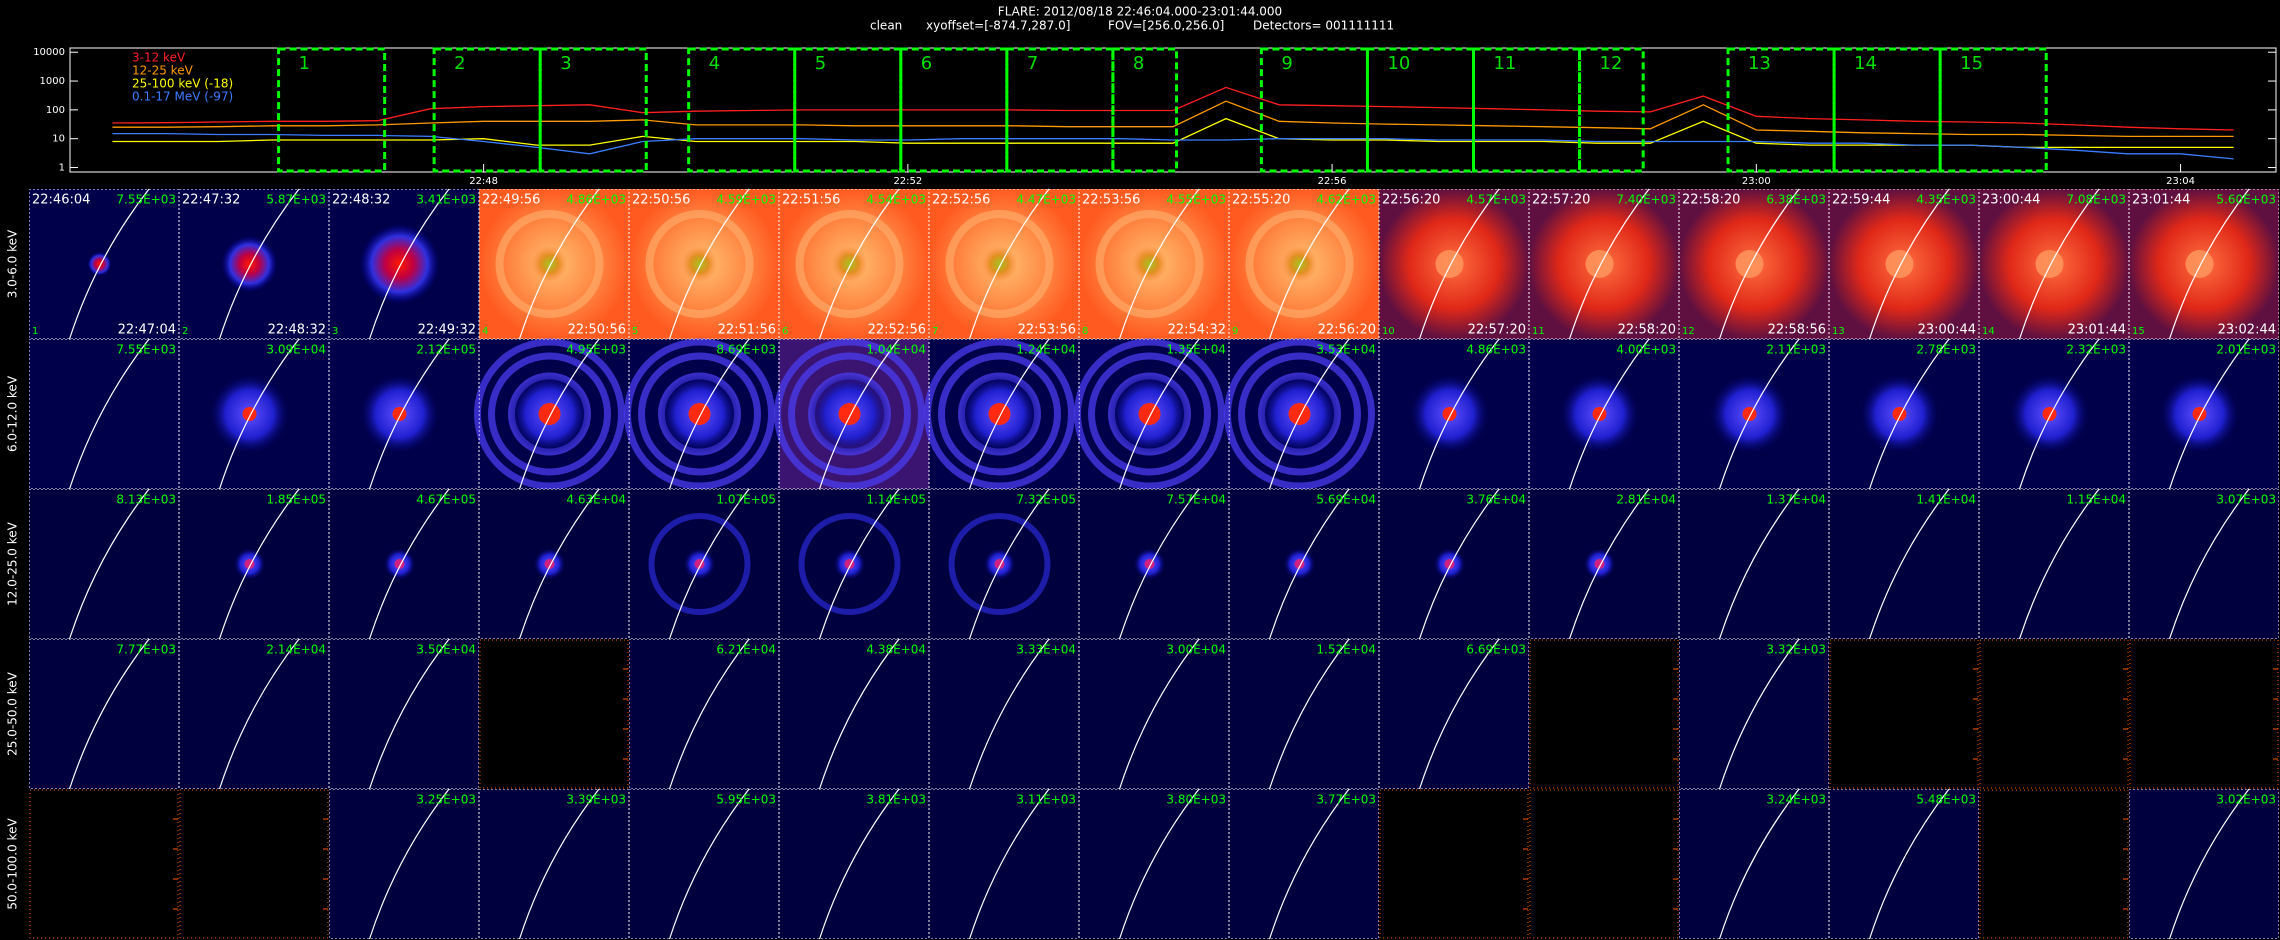 The image size is (2280, 940). I want to click on panel-interval: 11, so click(1538, 331).